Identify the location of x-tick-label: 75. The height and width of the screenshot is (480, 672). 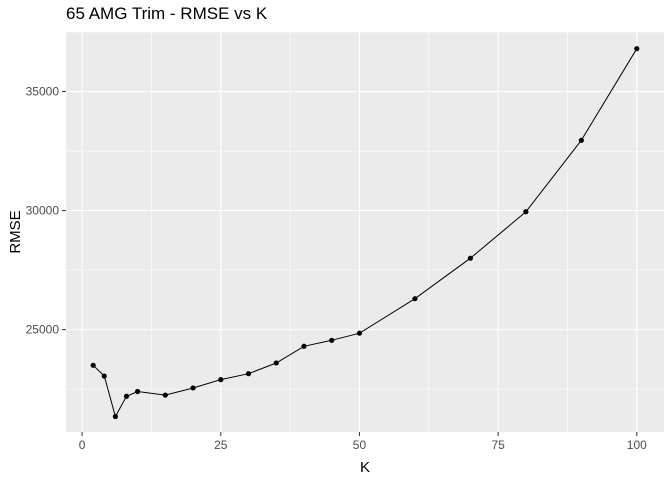
(498, 445).